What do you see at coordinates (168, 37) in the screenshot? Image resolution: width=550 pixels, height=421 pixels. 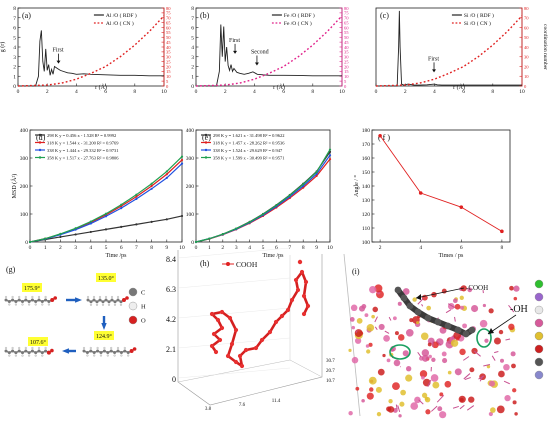 I see `y2-tick-label: 50` at bounding box center [168, 37].